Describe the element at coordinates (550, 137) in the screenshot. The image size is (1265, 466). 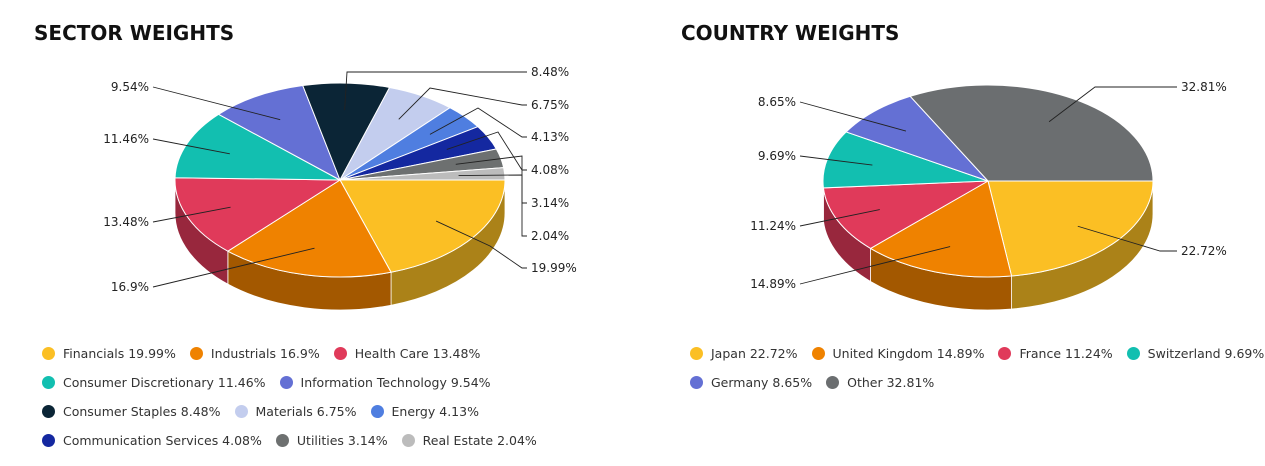
I see `sector-label-energy: 4.13%` at that location.